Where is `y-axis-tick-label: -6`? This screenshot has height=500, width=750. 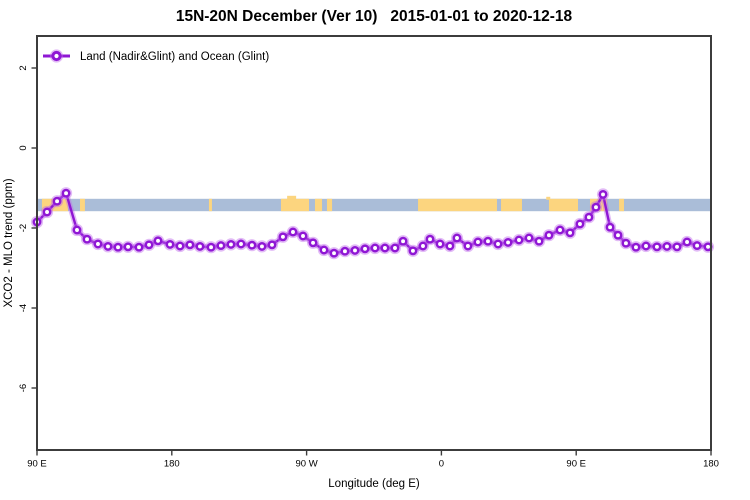
y-axis-tick-label: -6 is located at coordinates (23, 388).